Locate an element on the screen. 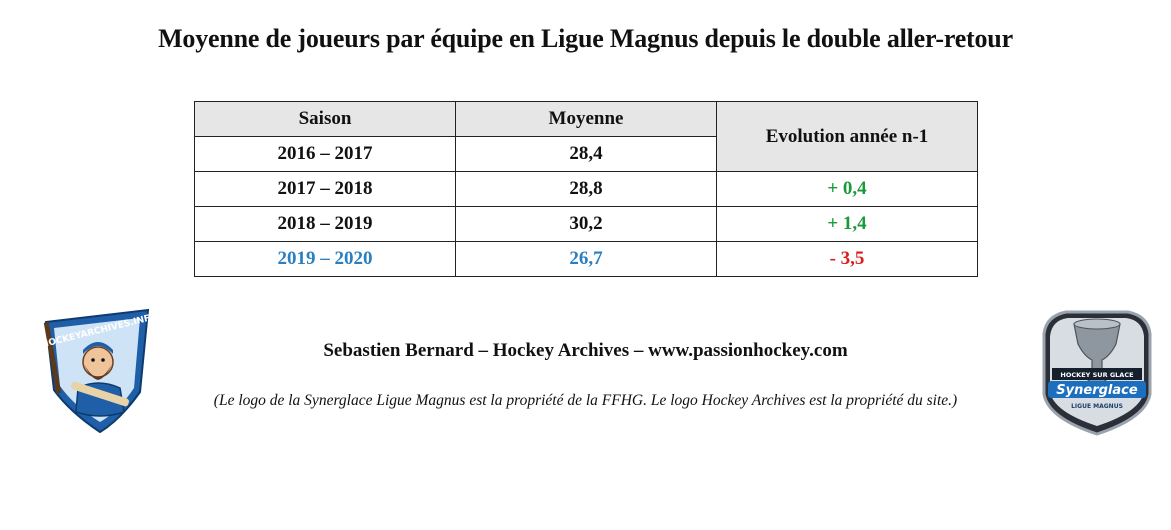 The width and height of the screenshot is (1171, 530). cell-average: 26,7 is located at coordinates (586, 259).